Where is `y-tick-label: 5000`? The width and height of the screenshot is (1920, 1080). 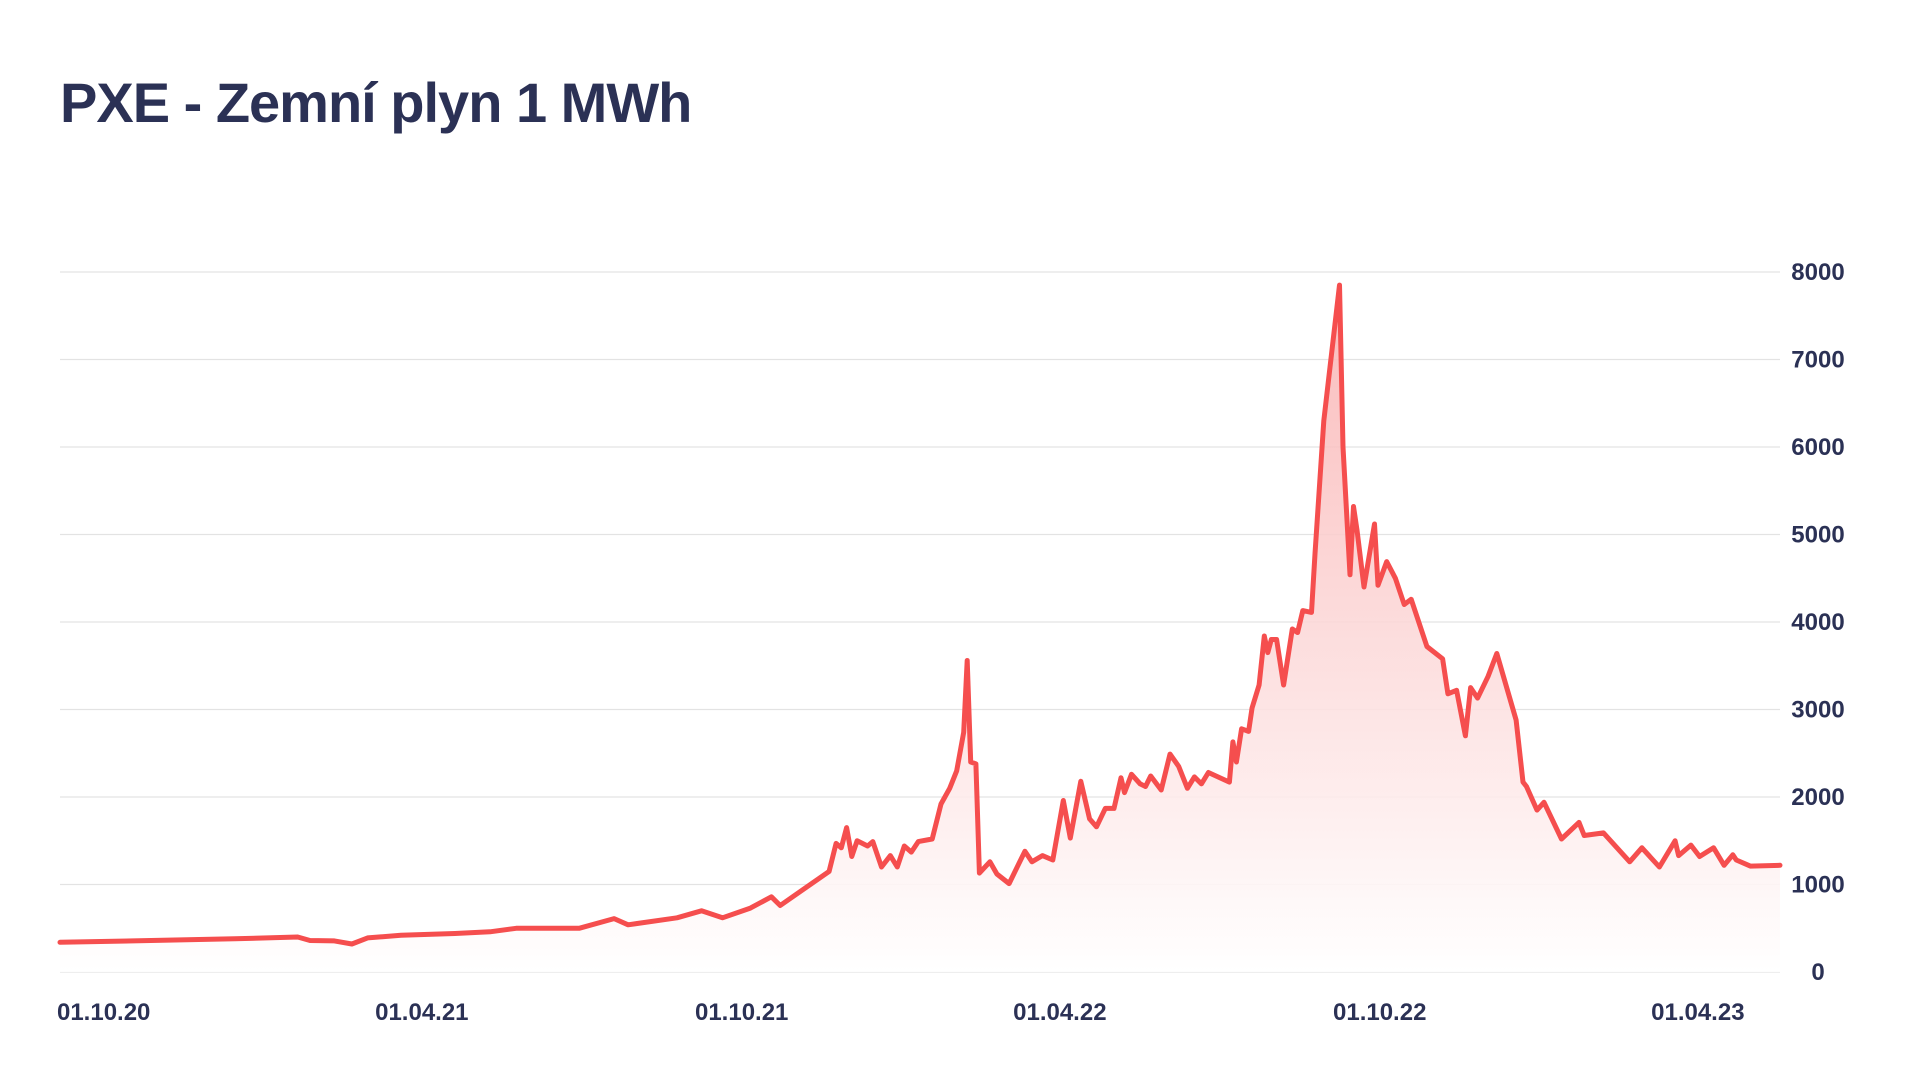 y-tick-label: 5000 is located at coordinates (1817, 535).